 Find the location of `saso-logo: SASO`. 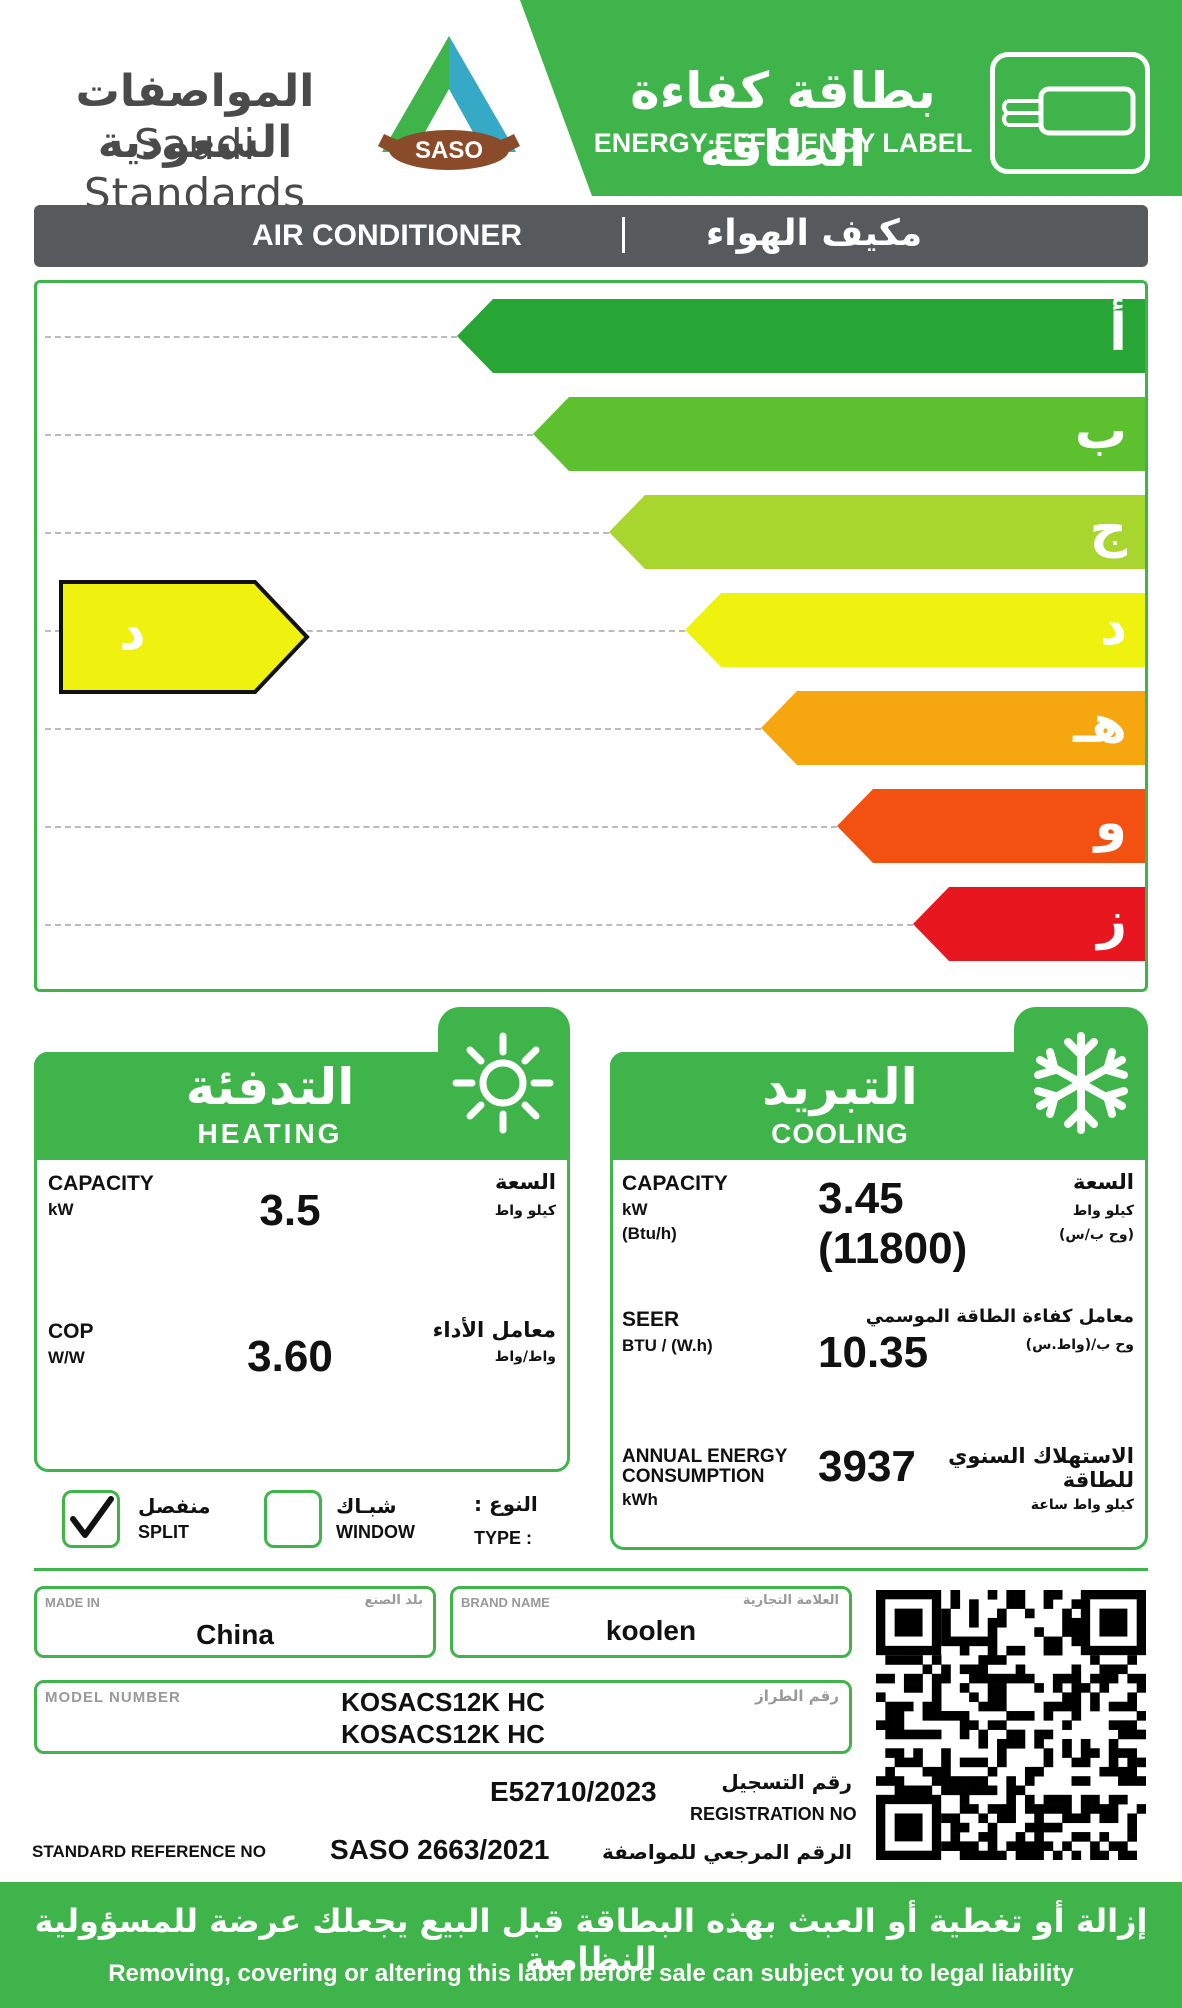

saso-logo: SASO is located at coordinates (449, 103).